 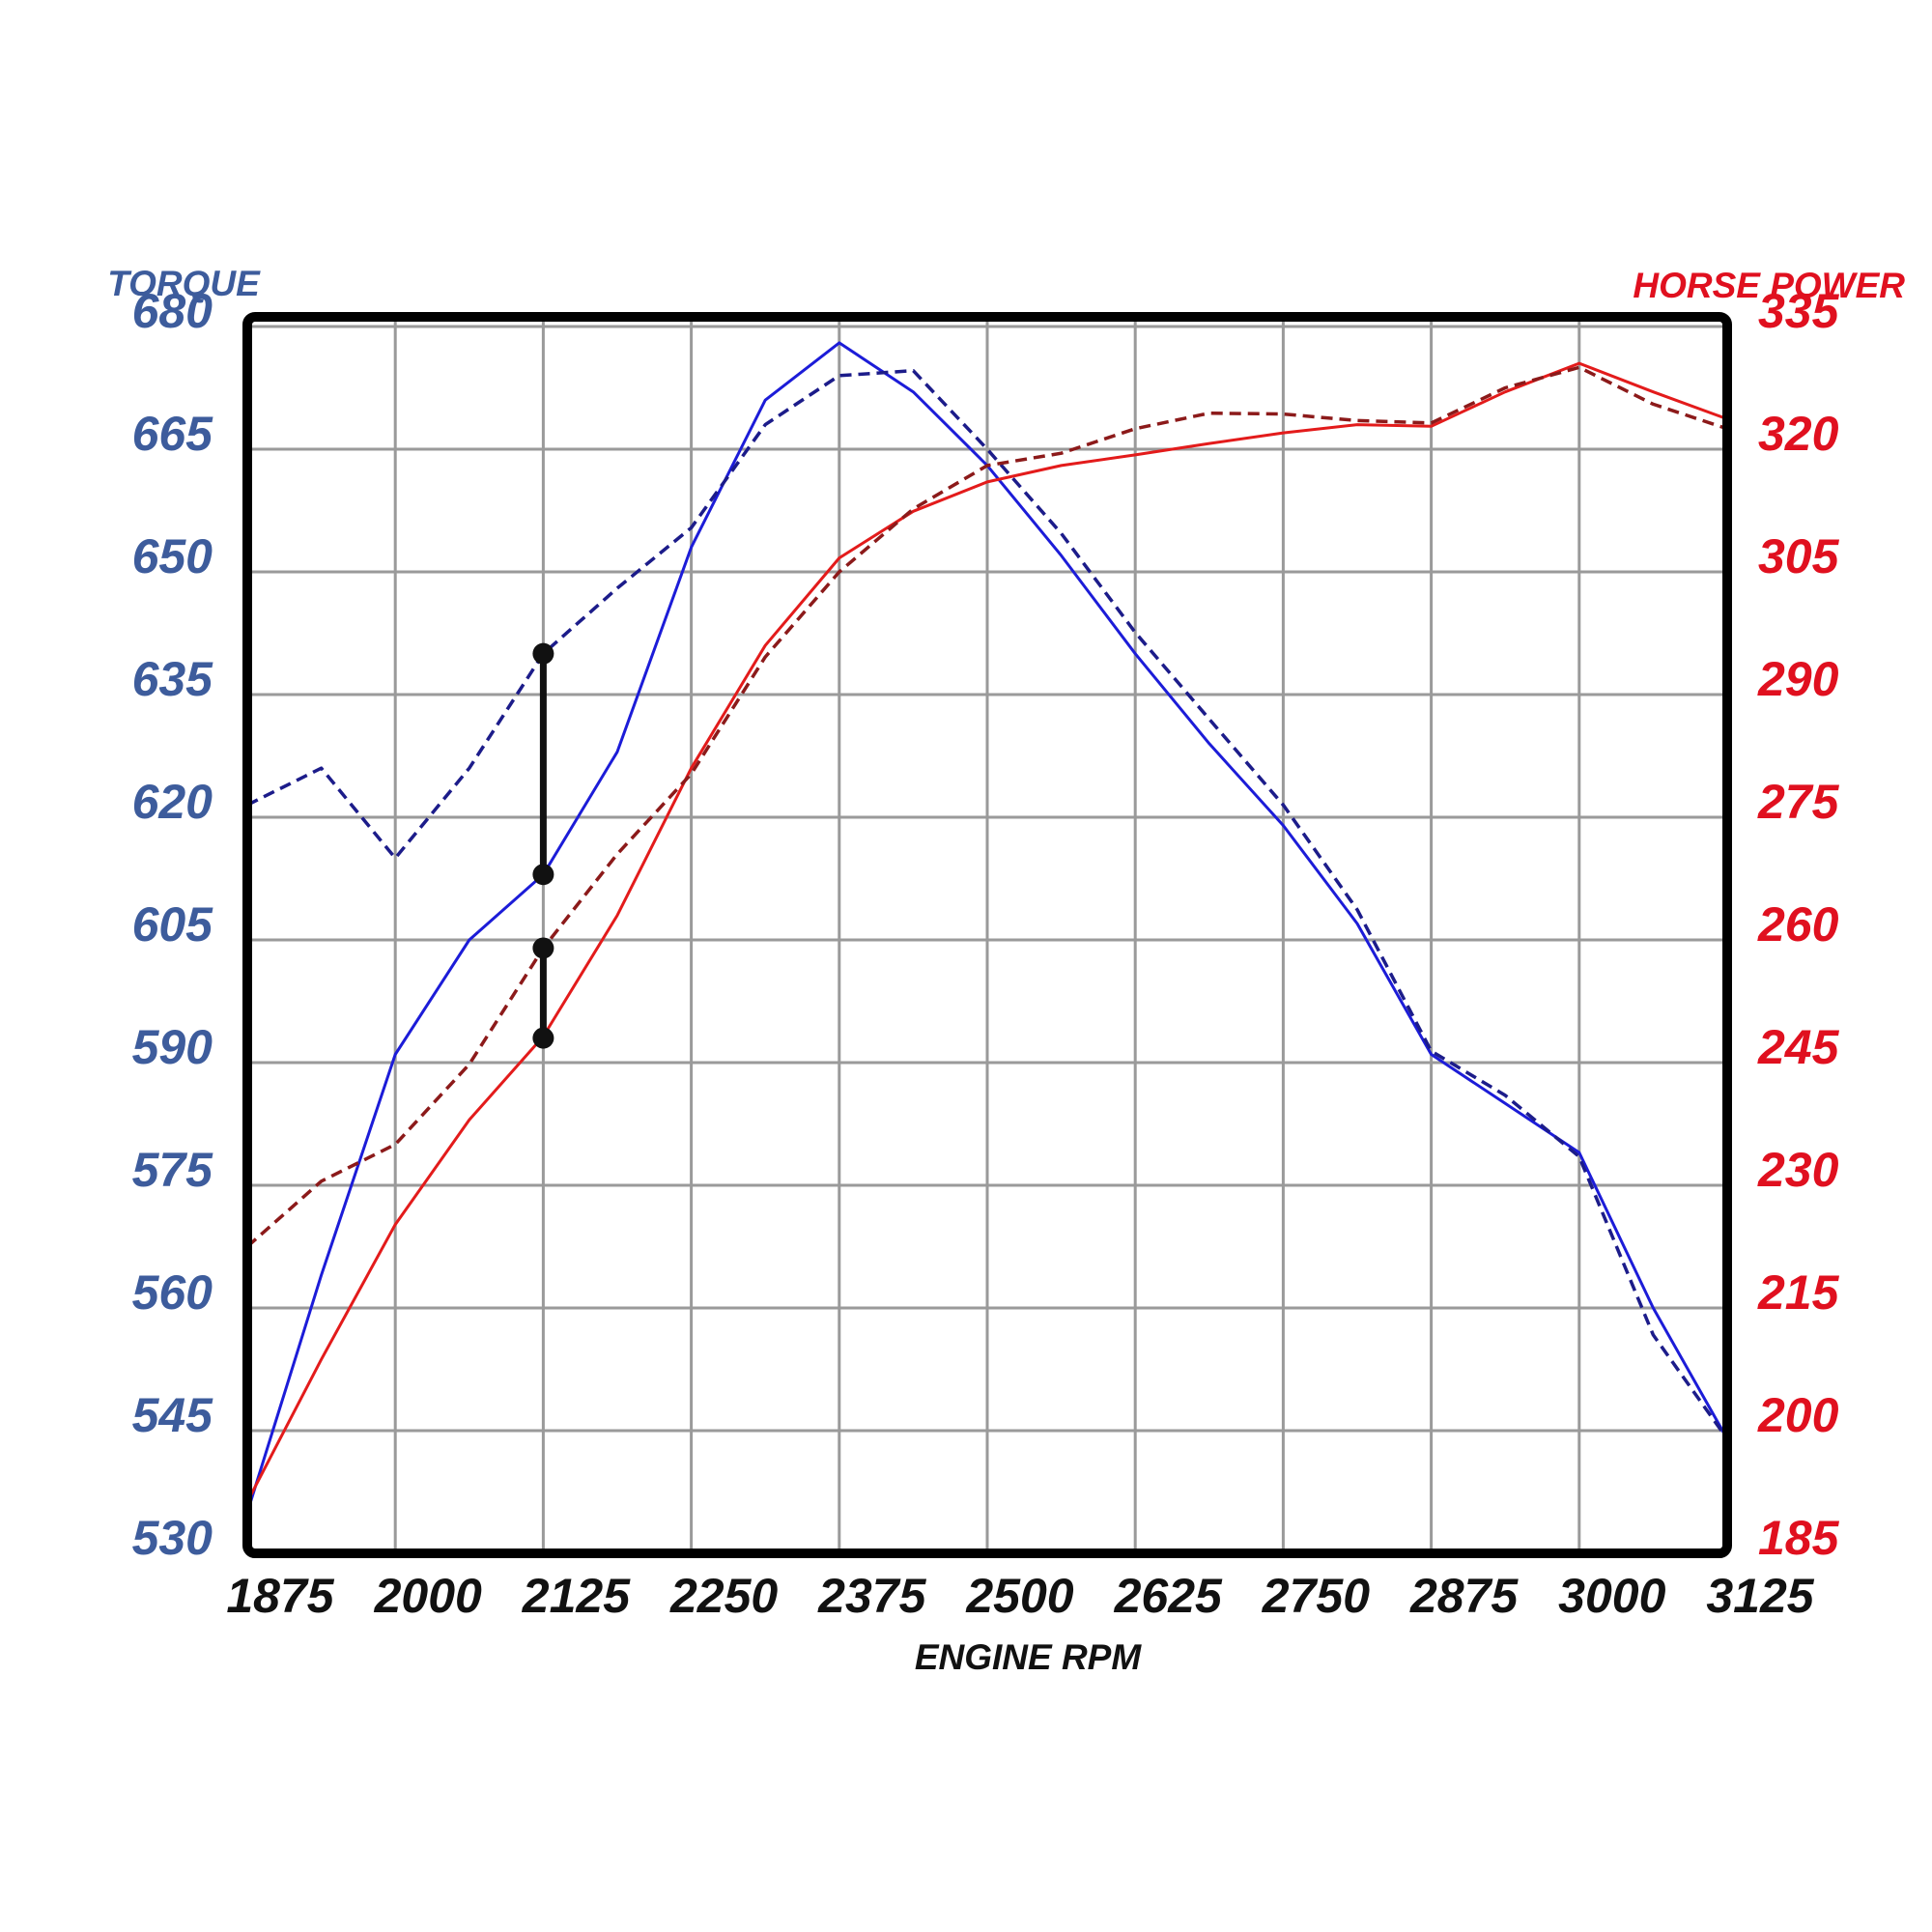 I want to click on x-tick-label: 2250, so click(x=723, y=1596).